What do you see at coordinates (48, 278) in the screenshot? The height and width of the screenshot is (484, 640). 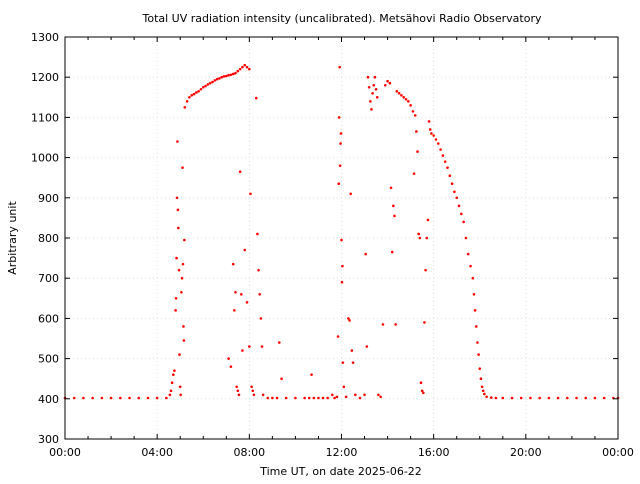 I see `y-tick-label: 700` at bounding box center [48, 278].